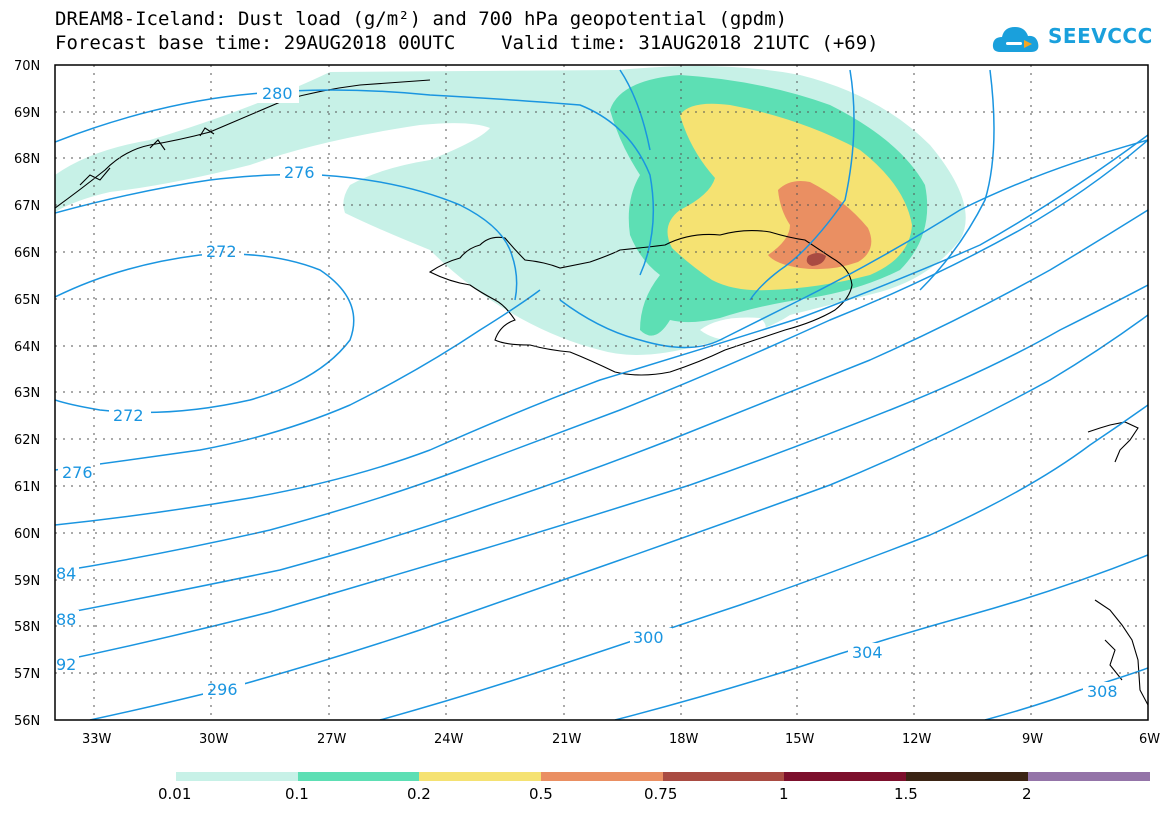  Describe the element at coordinates (816, 259) in the screenshot. I see `dust-band-0.75` at that location.